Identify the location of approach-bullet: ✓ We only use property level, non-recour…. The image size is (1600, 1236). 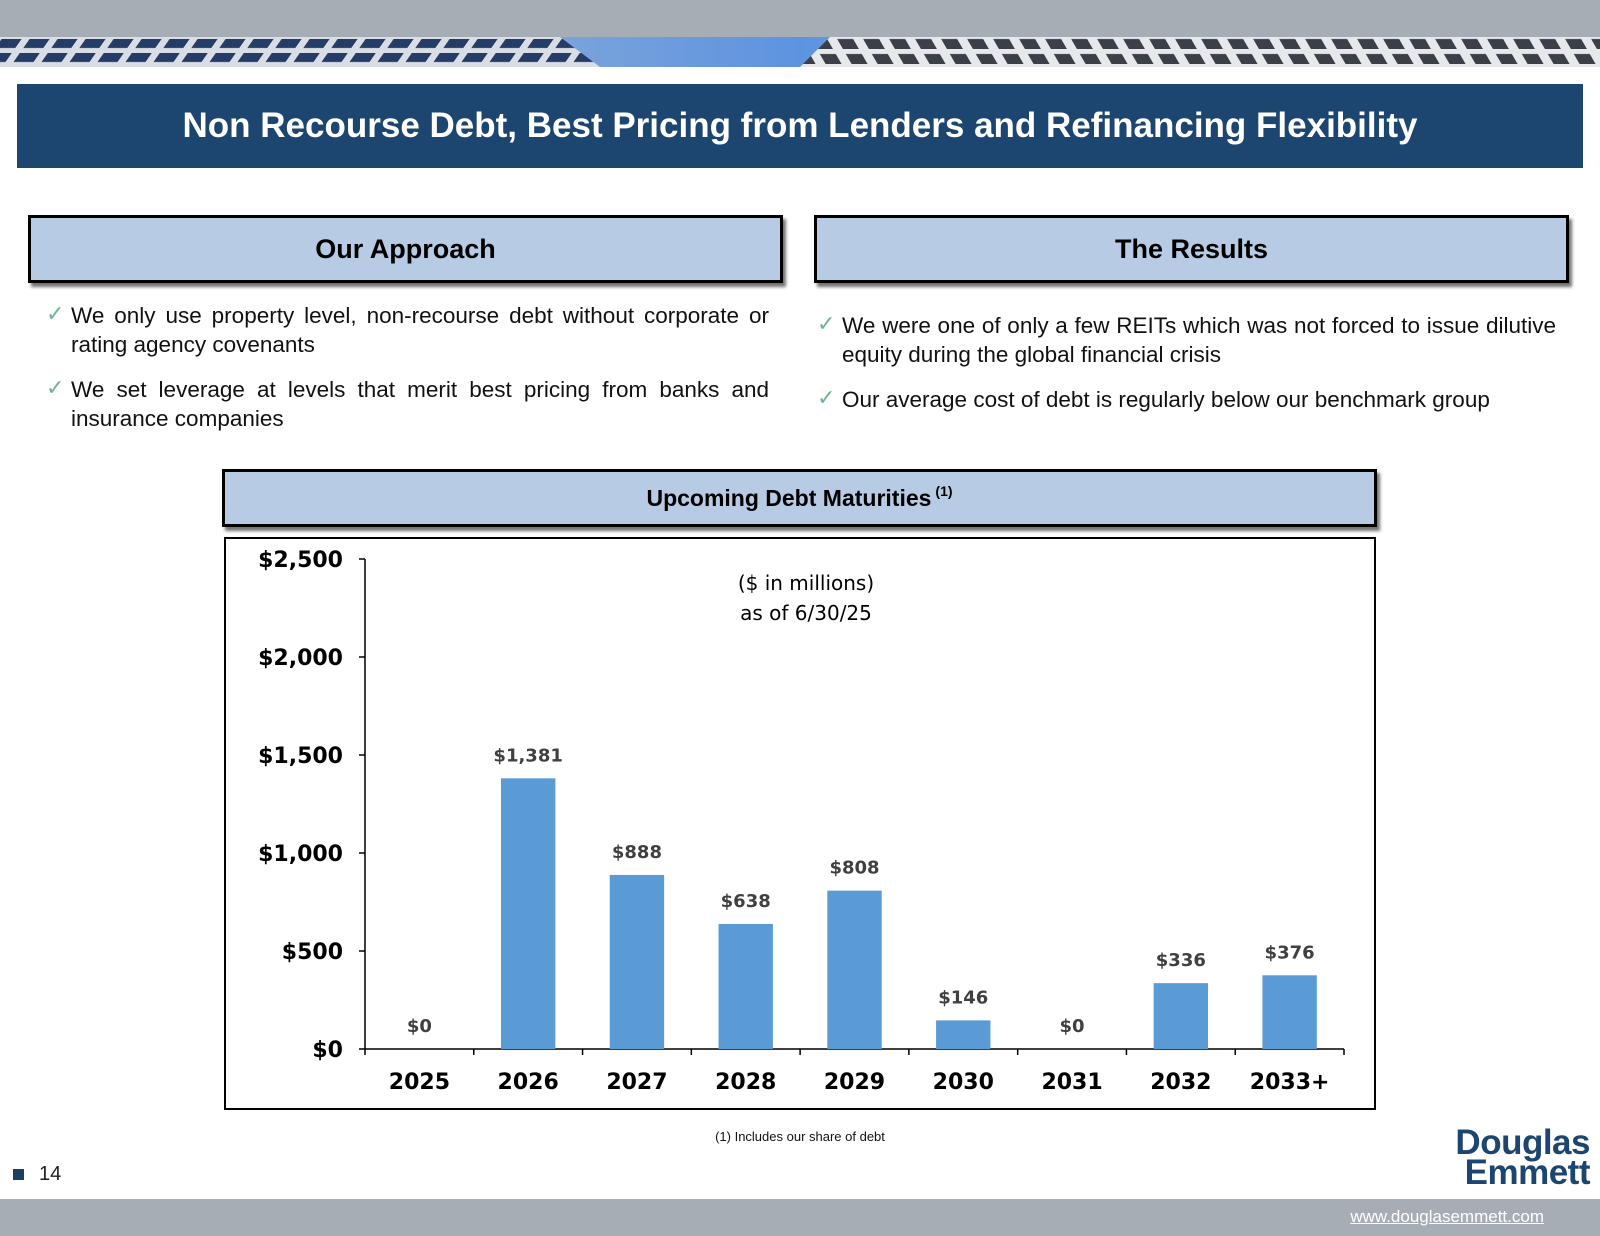
(406, 330).